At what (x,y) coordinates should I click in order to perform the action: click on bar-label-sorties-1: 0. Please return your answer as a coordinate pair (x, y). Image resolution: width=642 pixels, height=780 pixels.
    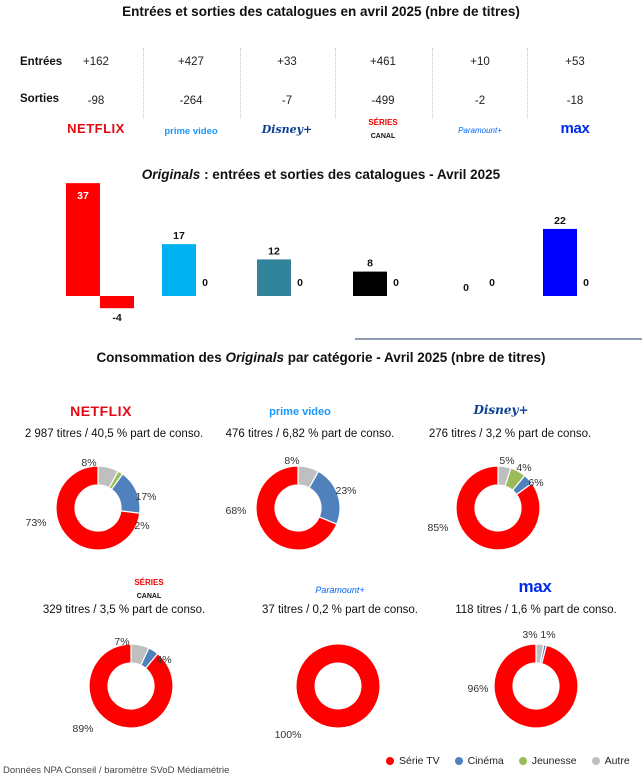
    Looking at the image, I should click on (205, 283).